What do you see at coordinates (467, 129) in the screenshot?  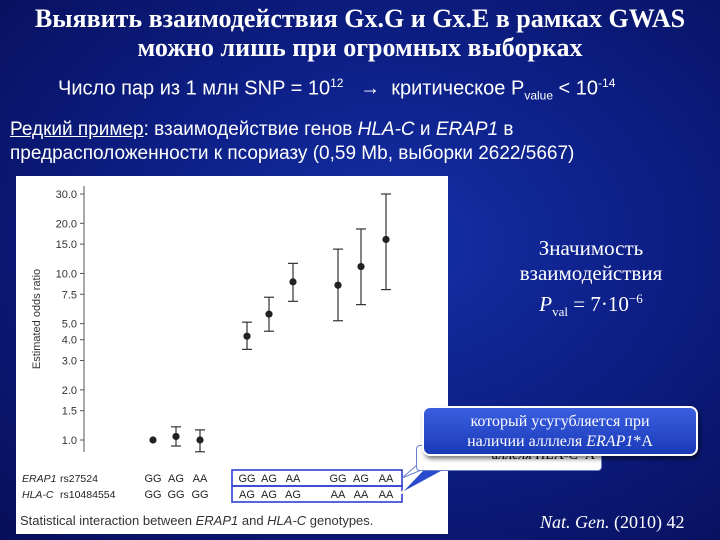 I see `gene-erap1: ERAP1` at bounding box center [467, 129].